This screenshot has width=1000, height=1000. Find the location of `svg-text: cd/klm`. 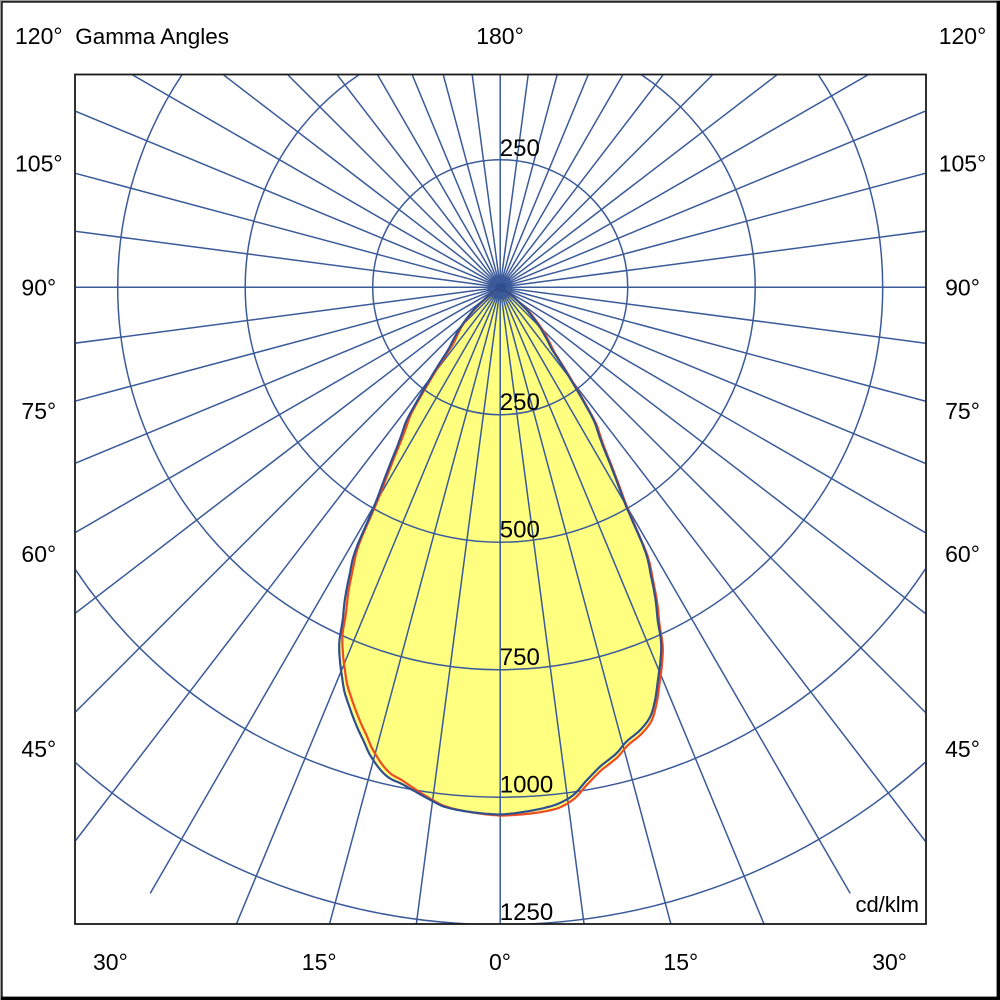

svg-text: cd/klm is located at coordinates (887, 904).